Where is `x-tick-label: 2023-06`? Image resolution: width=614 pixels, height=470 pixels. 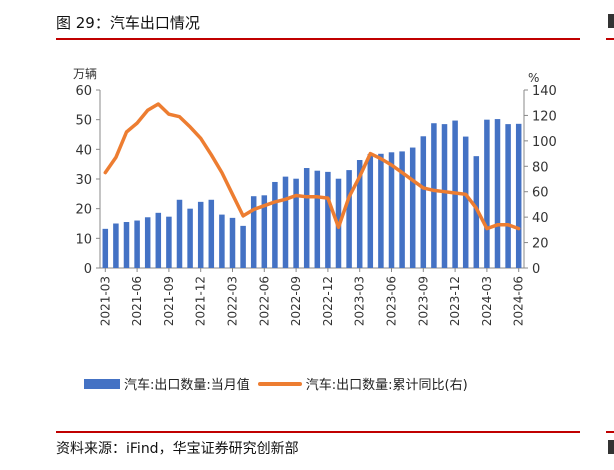 x-tick-label: 2023-06 is located at coordinates (392, 301).